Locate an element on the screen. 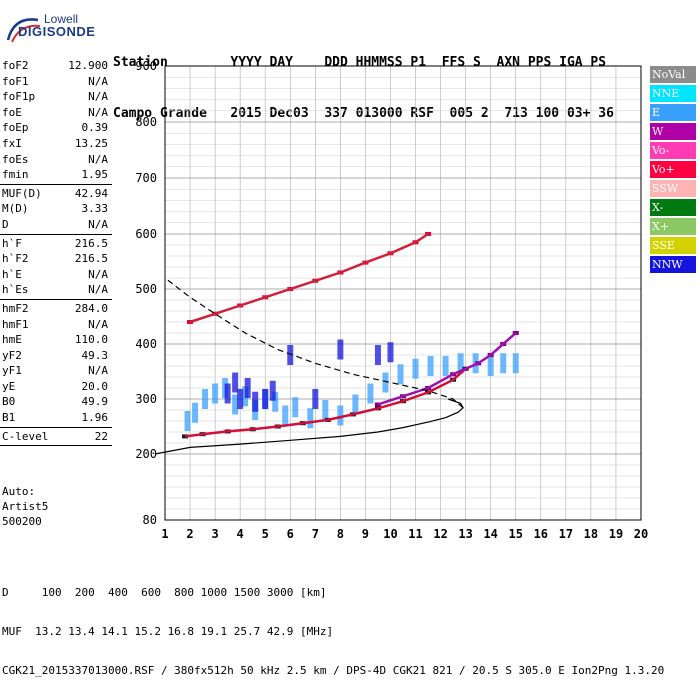  param-row: foF1p N/A is located at coordinates (56, 97).